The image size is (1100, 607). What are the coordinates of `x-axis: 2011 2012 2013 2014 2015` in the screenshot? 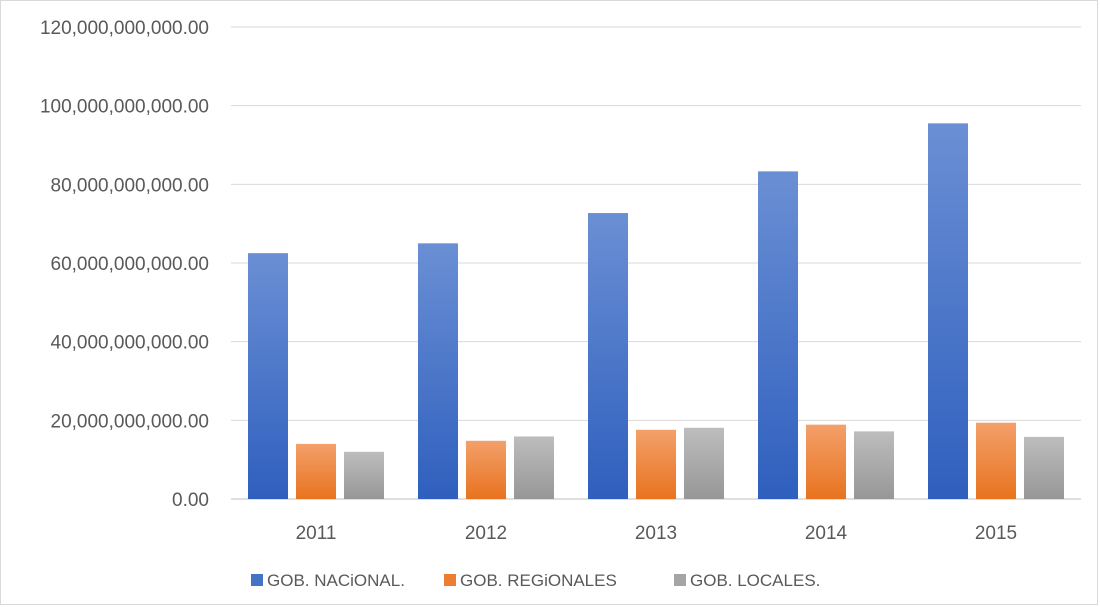 It's located at (657, 533).